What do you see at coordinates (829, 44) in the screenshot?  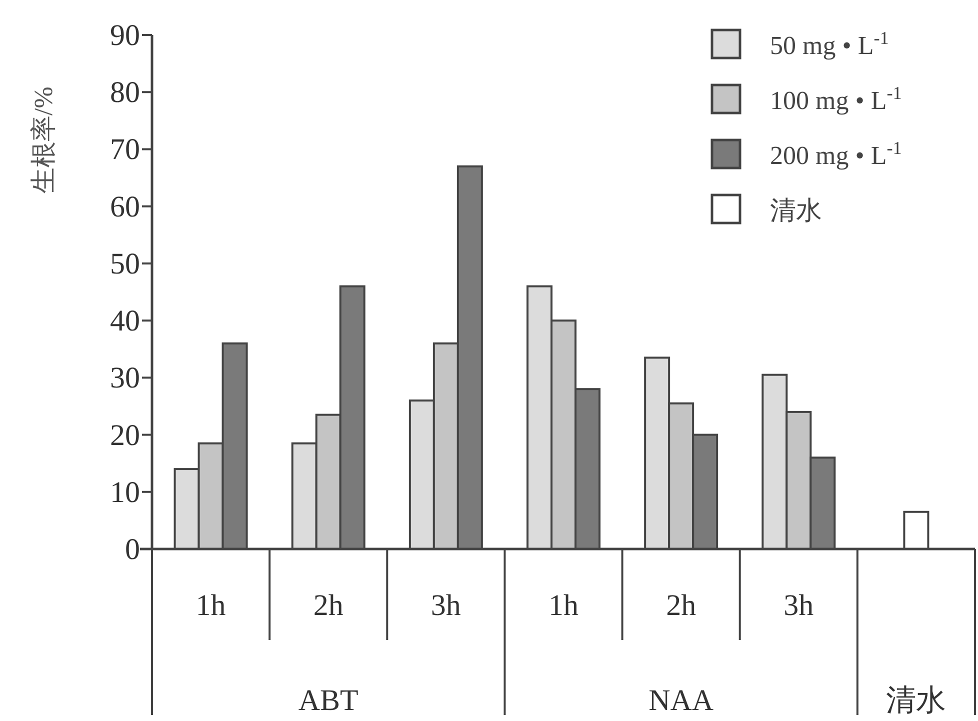 I see `legend-label: 50 mg • L$^{-1}$` at bounding box center [829, 44].